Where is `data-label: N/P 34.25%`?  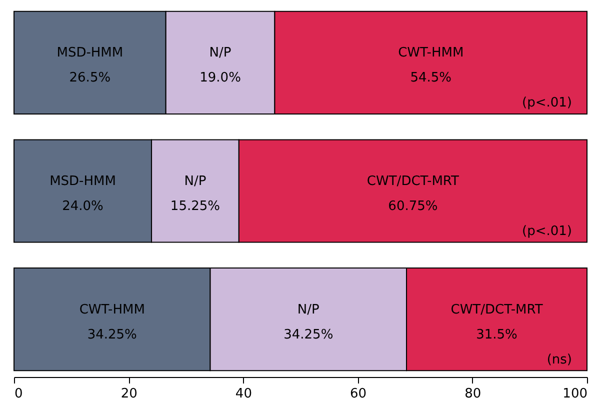
data-label: N/P 34.25% is located at coordinates (309, 322).